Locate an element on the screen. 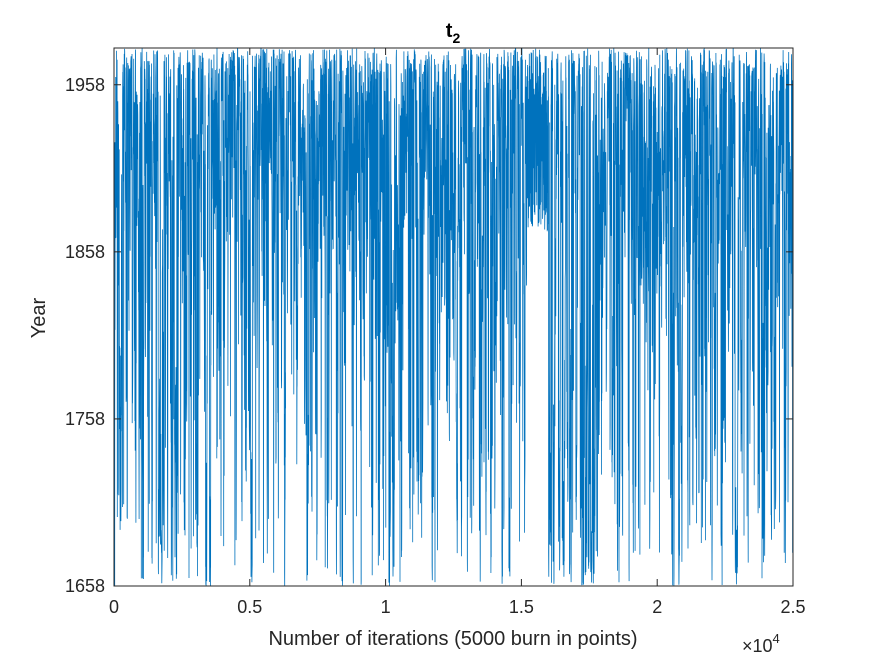 Image resolution: width=875 pixels, height=656 pixels. y-axis-label: Year is located at coordinates (39, 317).